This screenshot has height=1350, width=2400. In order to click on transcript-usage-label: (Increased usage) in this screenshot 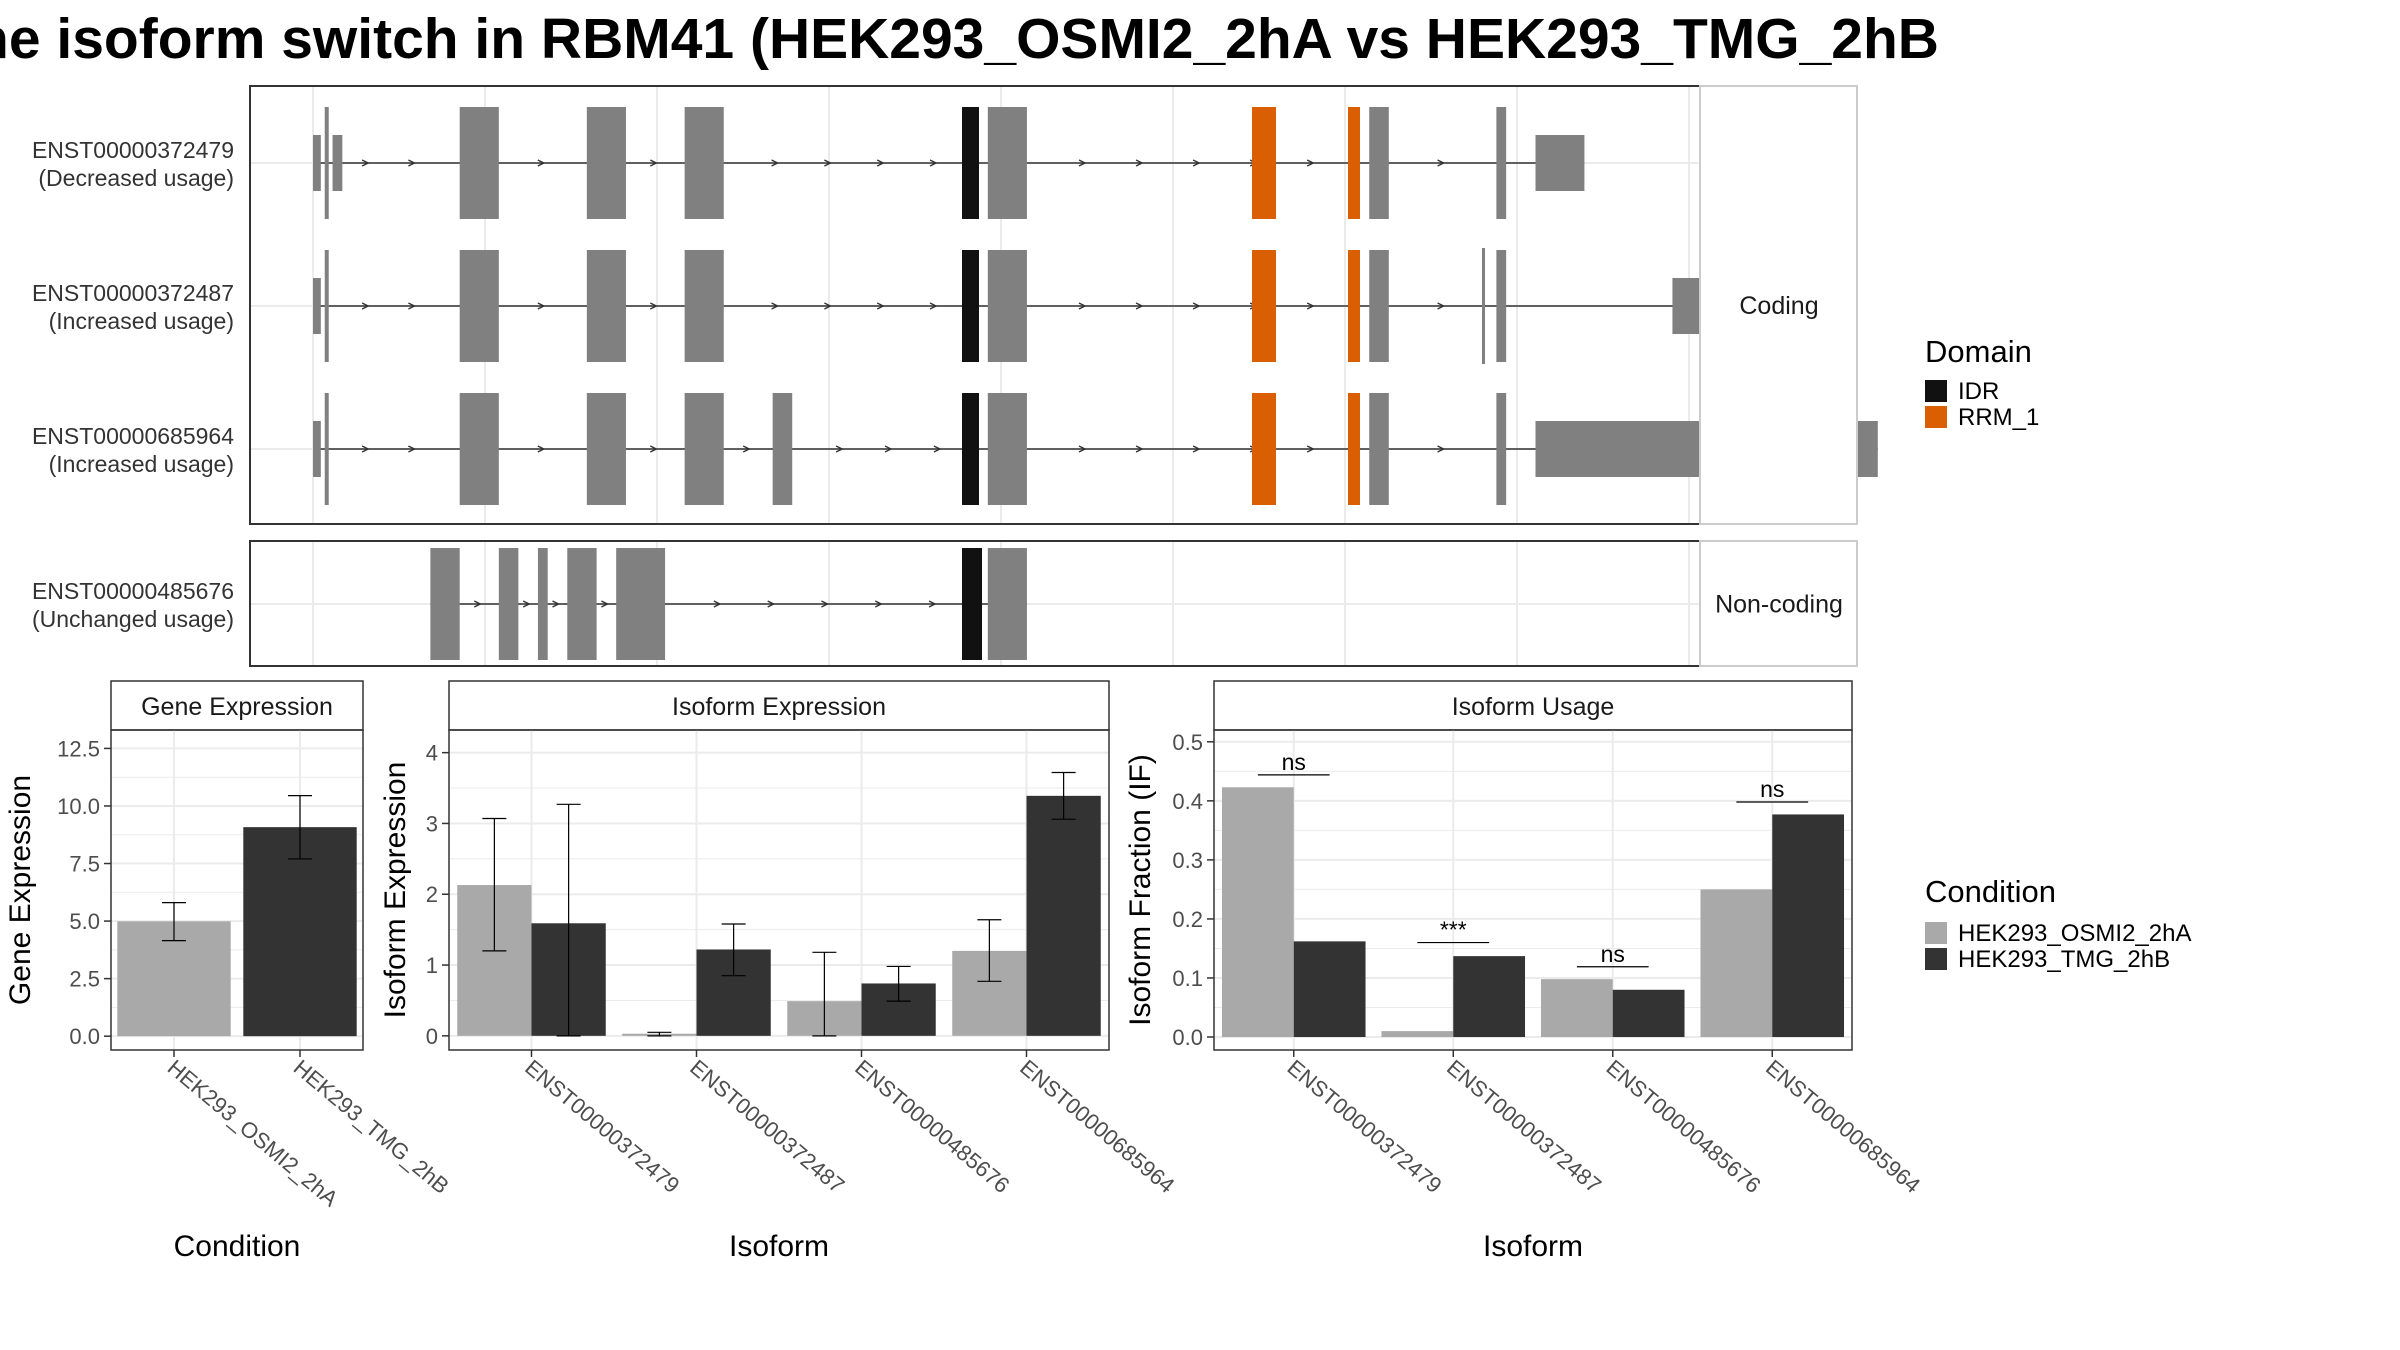, I will do `click(141, 464)`.